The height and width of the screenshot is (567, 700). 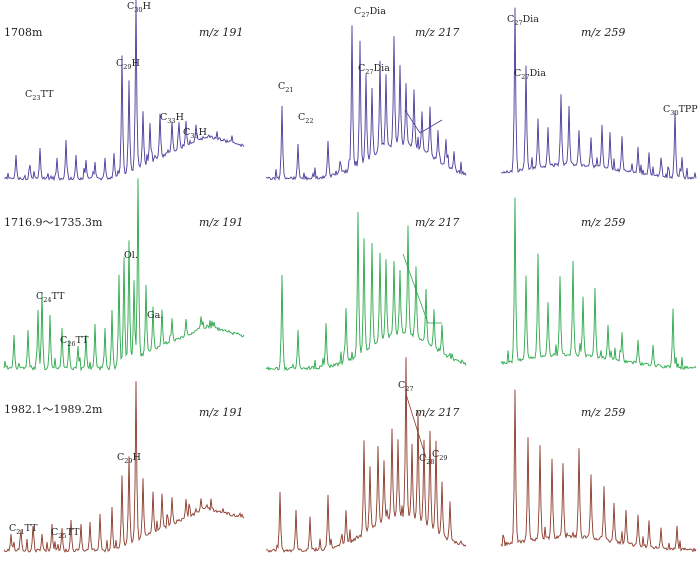 I want to click on peak-label-c25tt: C25TT, so click(x=65, y=533).